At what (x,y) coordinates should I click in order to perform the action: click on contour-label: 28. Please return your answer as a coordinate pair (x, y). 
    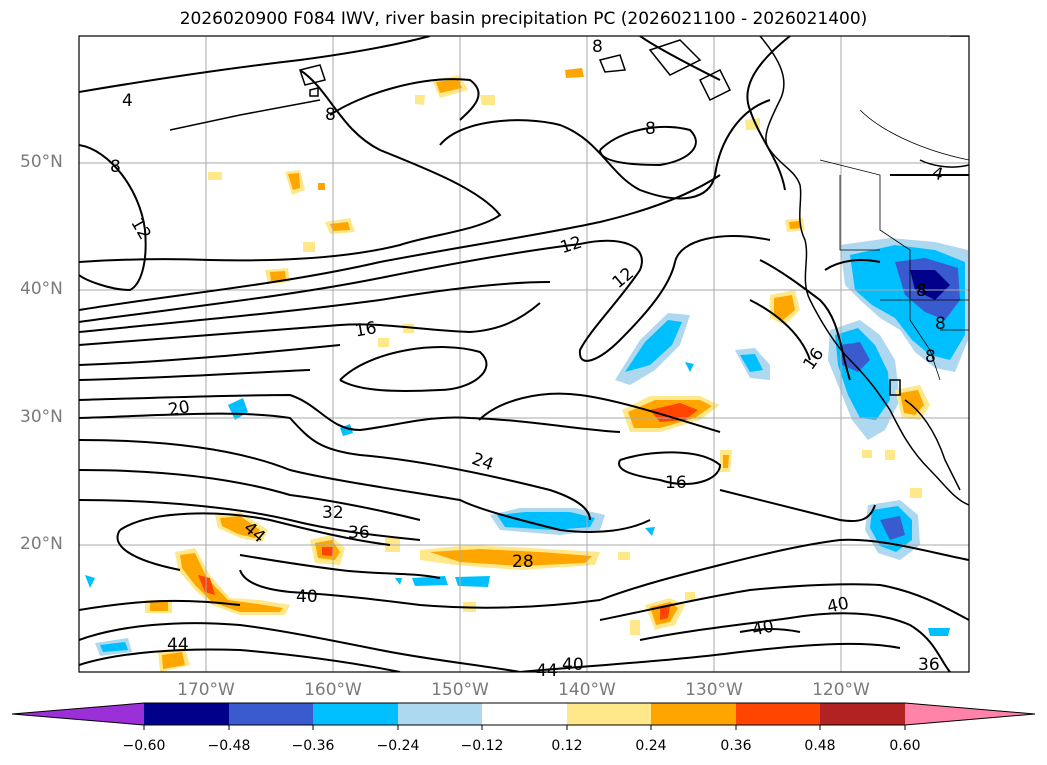
    Looking at the image, I should click on (523, 562).